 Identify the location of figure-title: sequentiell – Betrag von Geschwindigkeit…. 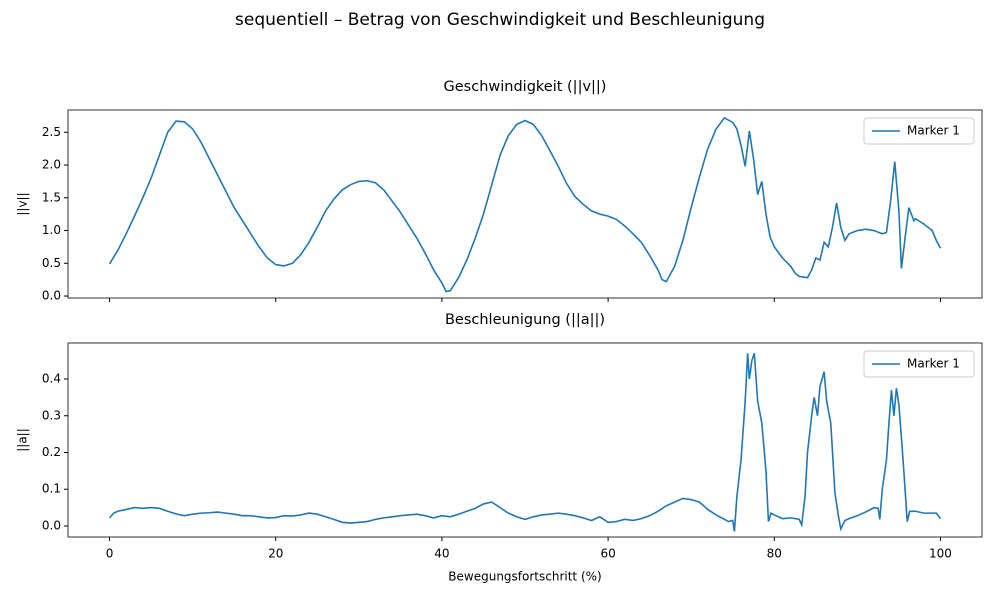
(500, 20).